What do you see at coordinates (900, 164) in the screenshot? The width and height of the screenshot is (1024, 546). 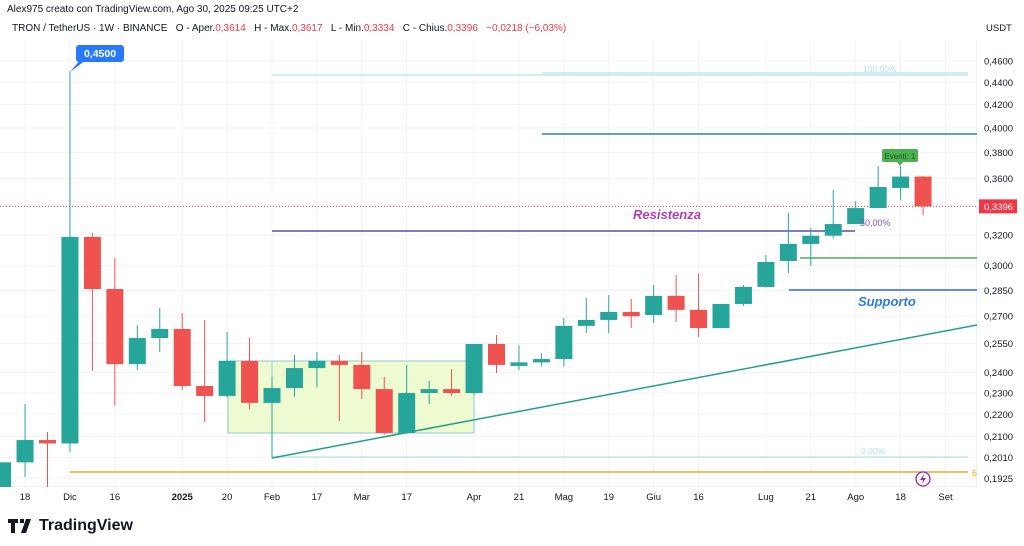 I see `events-badge-pointer` at bounding box center [900, 164].